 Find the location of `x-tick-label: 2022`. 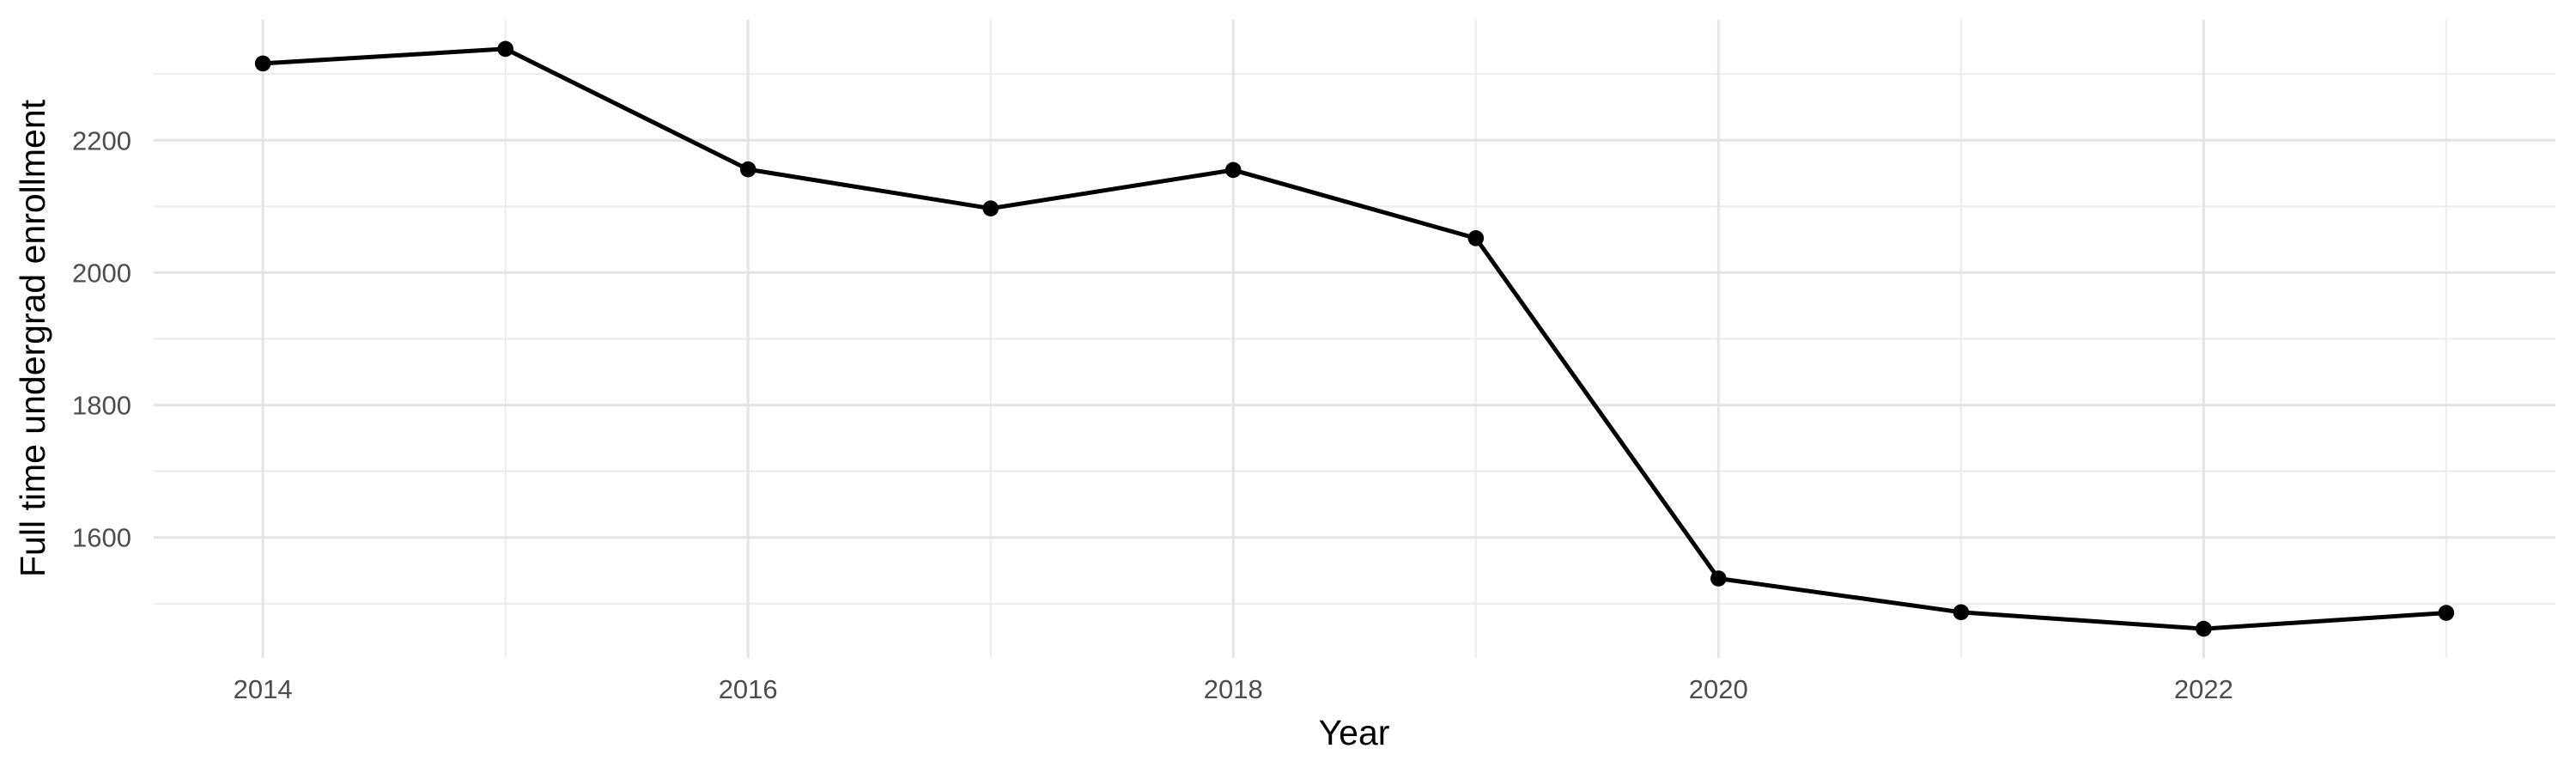

x-tick-label: 2022 is located at coordinates (2203, 689).